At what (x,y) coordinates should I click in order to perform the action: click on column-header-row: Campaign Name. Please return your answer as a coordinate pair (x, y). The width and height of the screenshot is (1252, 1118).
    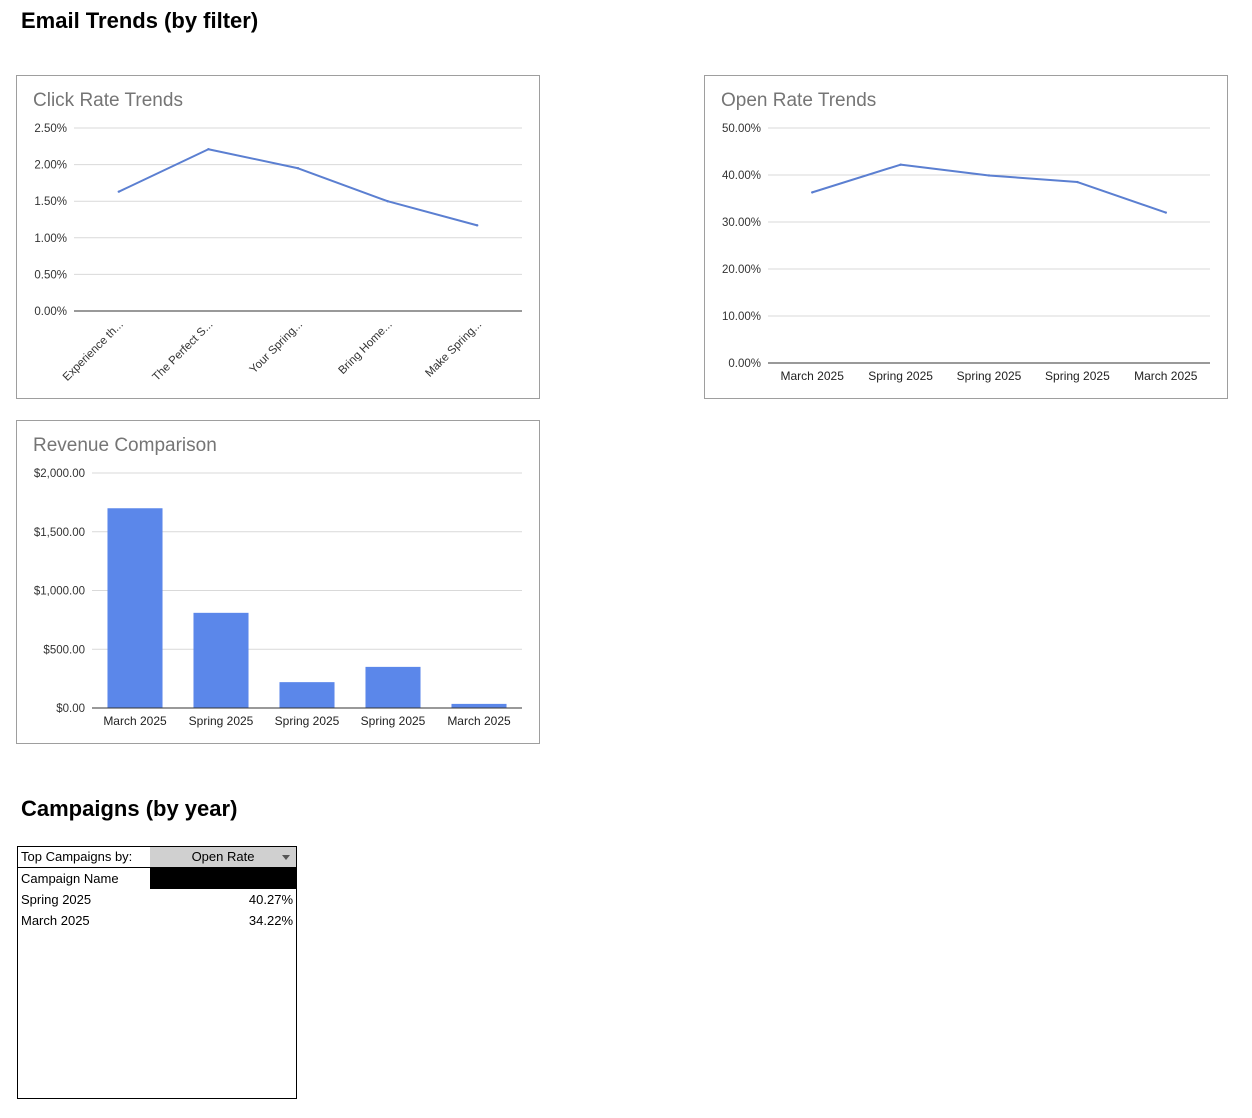
    Looking at the image, I should click on (157, 878).